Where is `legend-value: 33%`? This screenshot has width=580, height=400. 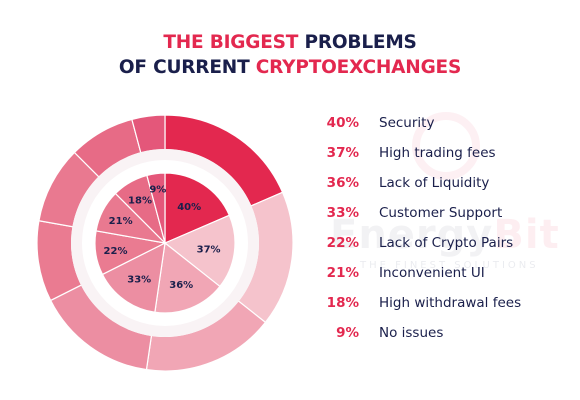
legend-value: 33% is located at coordinates (342, 213).